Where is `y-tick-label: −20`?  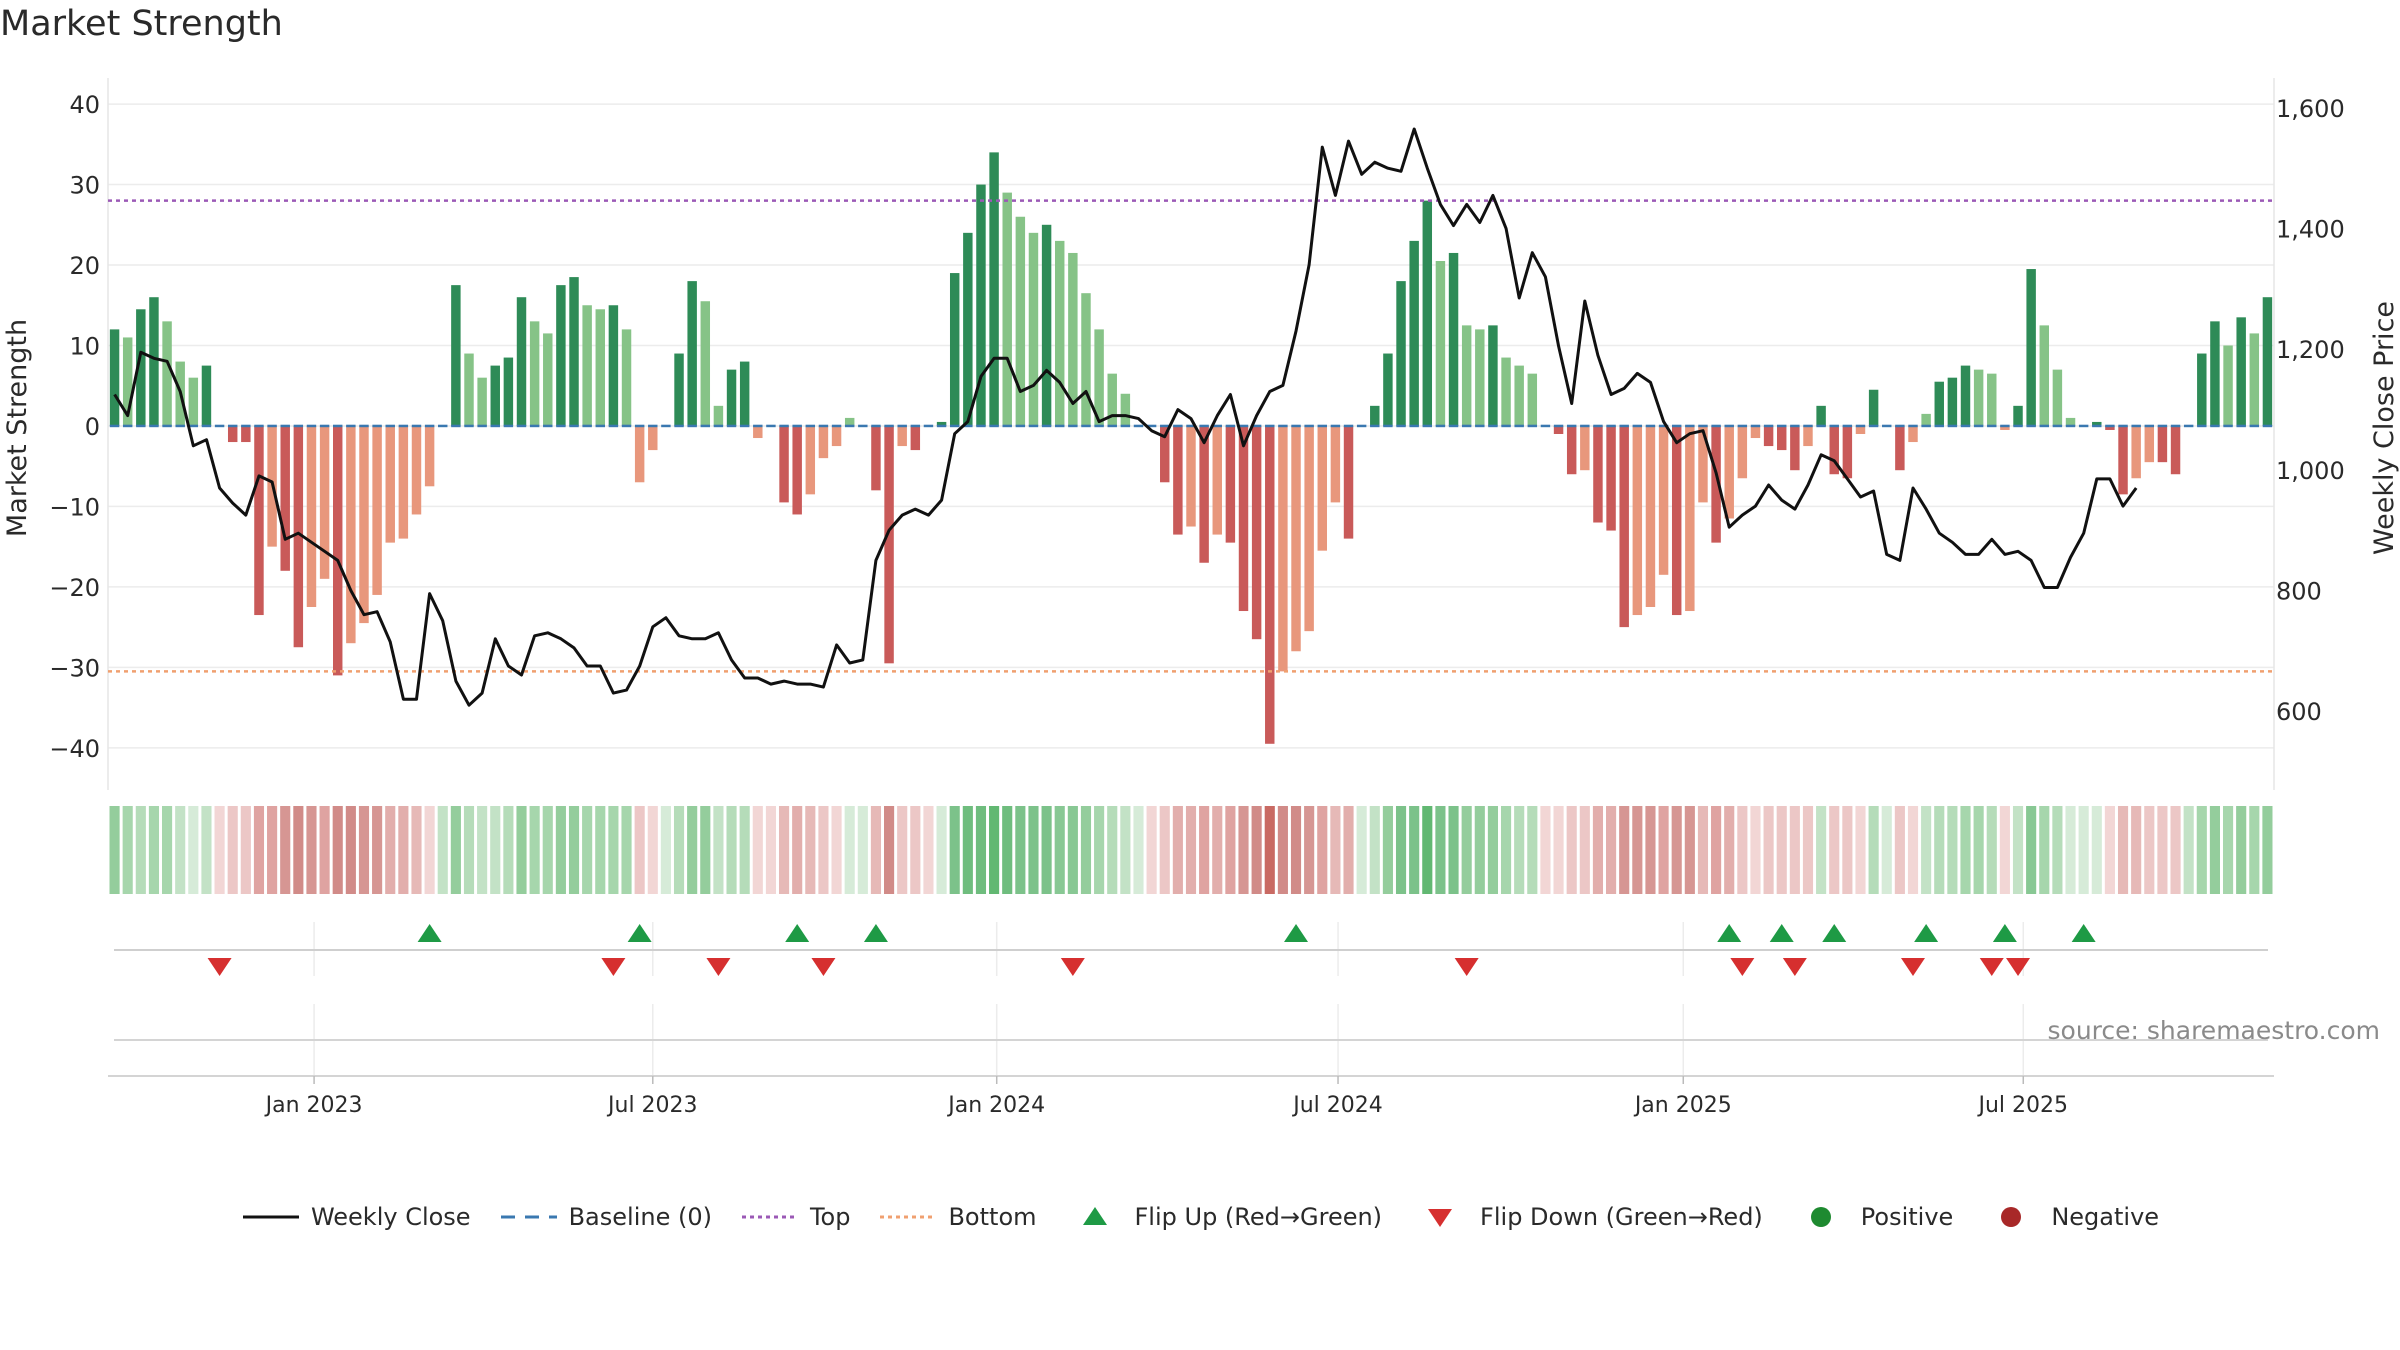
y-tick-label: −20 is located at coordinates (74, 588).